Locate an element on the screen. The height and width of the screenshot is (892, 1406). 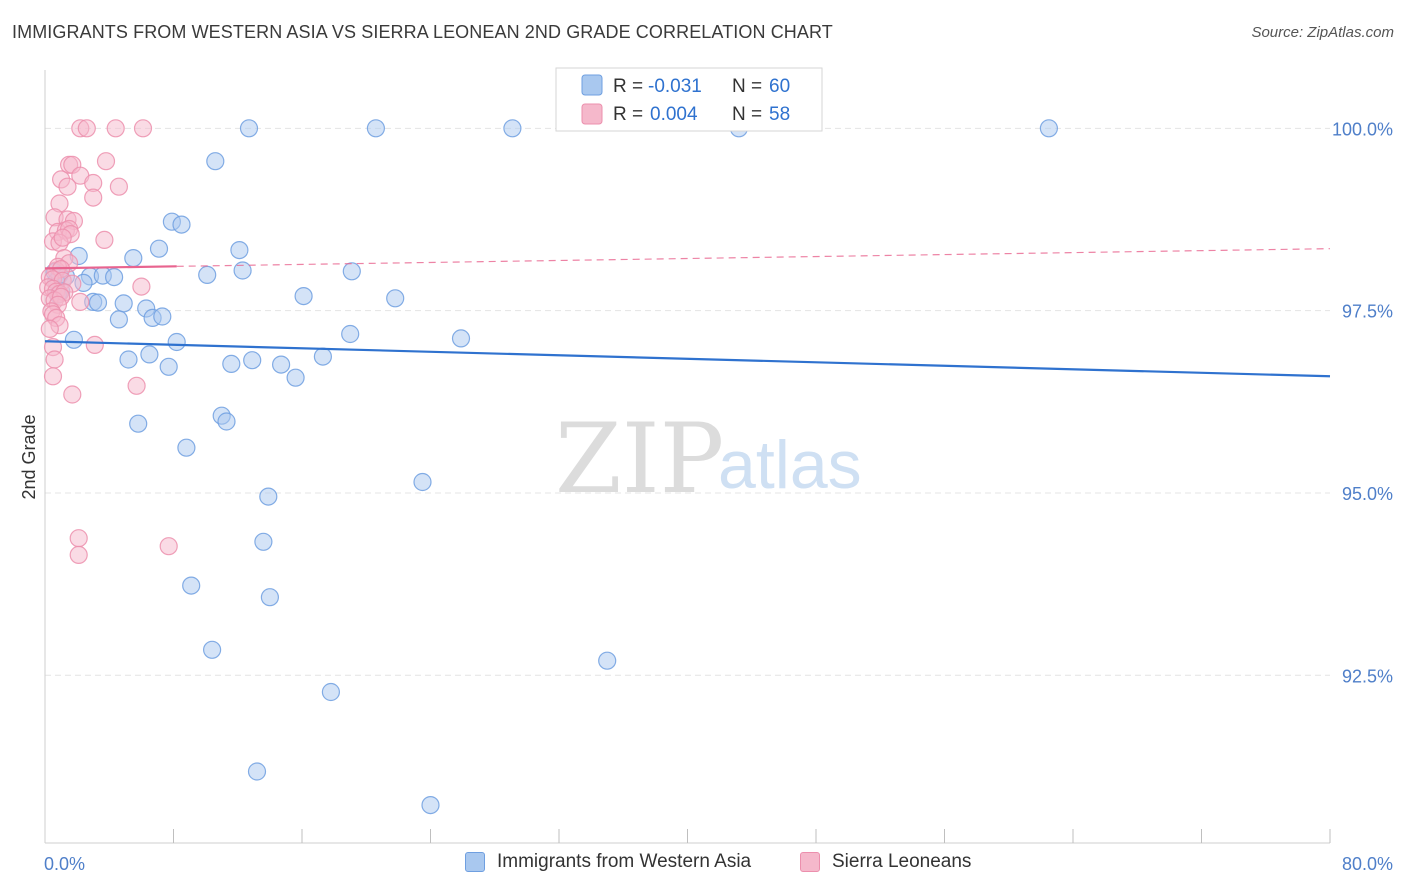
stats-swatch-pink is located at coordinates (592, 114).